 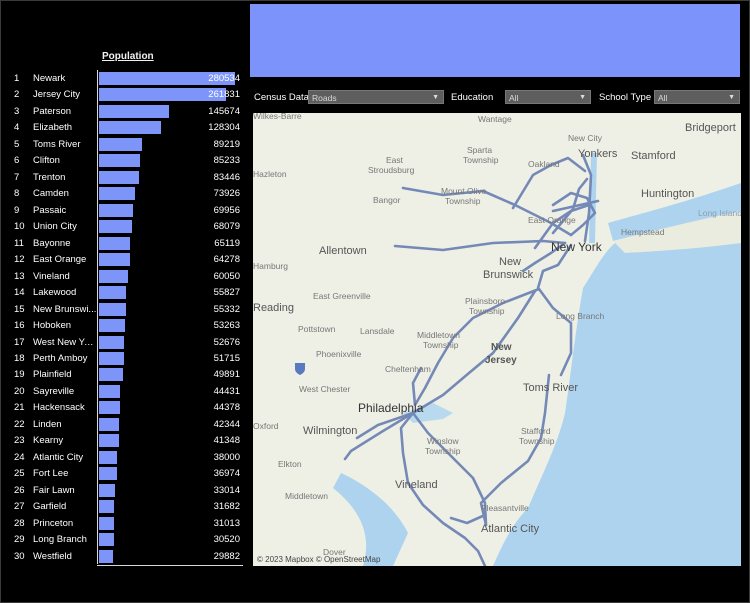 I want to click on map-label: New York, so click(x=577, y=247).